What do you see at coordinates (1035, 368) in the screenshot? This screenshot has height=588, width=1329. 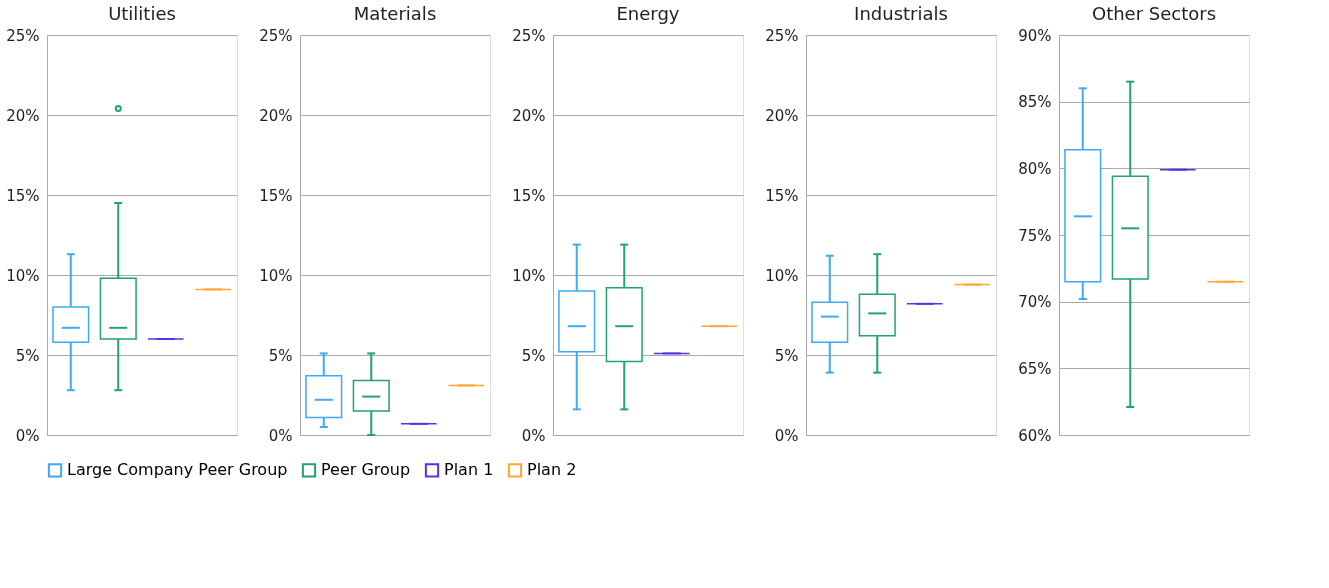 I see `y-tick-label: 65%` at bounding box center [1035, 368].